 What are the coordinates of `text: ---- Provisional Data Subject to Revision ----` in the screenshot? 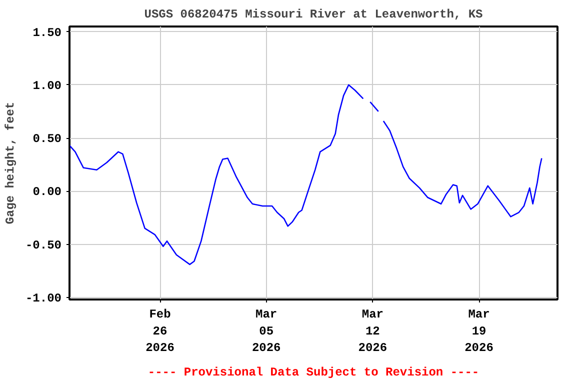 It's located at (314, 373).